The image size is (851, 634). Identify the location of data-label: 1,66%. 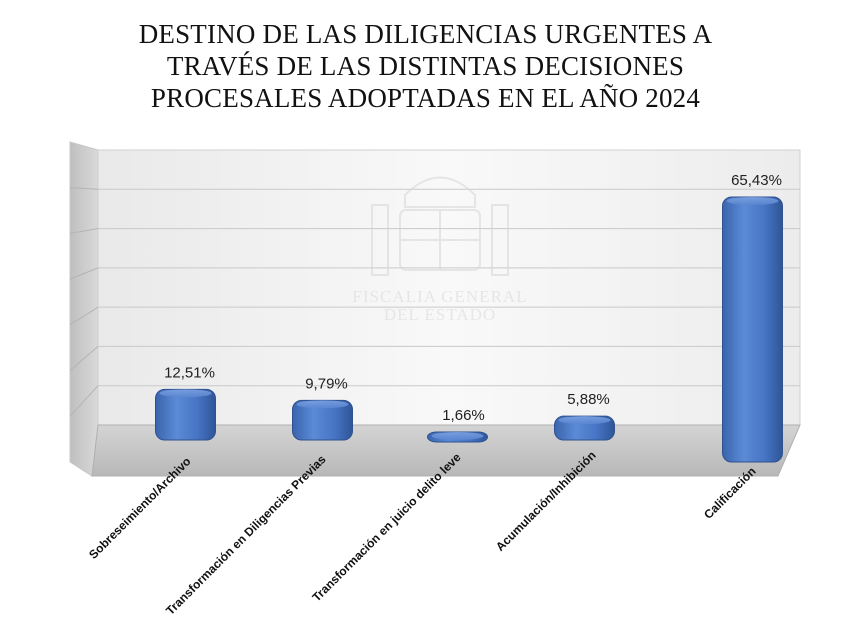
(463, 415).